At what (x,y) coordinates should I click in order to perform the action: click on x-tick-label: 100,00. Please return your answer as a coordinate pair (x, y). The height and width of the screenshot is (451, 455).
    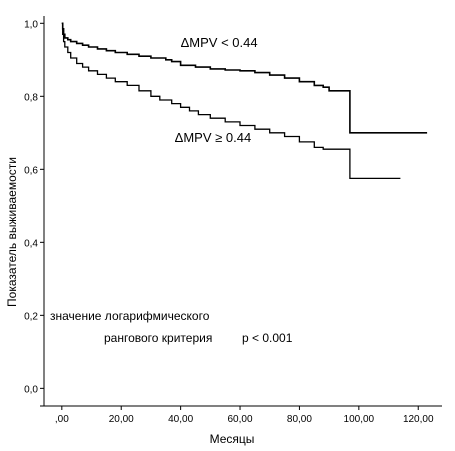
    Looking at the image, I should click on (359, 419).